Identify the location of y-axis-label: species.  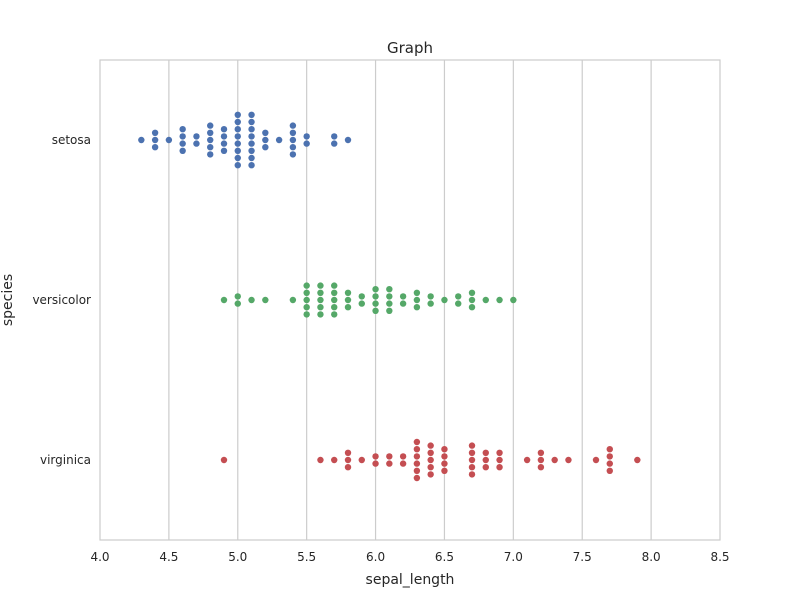
(8, 300).